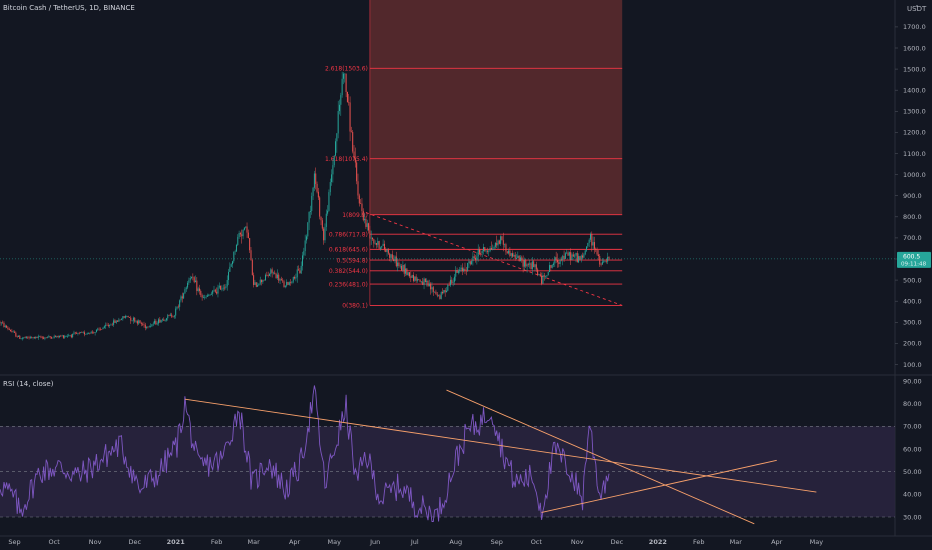 This screenshot has width=932, height=550. What do you see at coordinates (355, 215) in the screenshot?
I see `fib-level-label: 1(809.9)` at bounding box center [355, 215].